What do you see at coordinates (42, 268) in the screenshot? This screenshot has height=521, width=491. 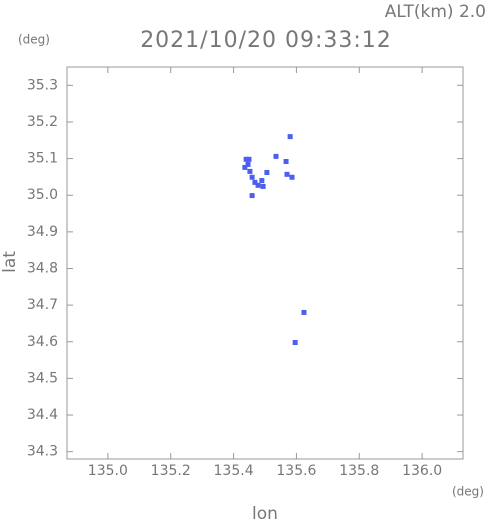 I see `y-tick-label: 34.8` at bounding box center [42, 268].